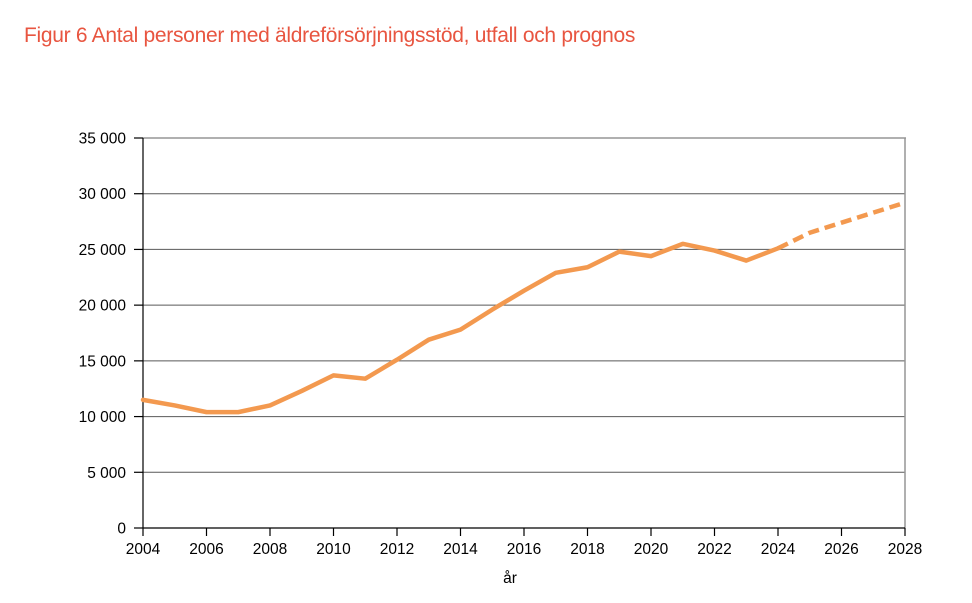  I want to click on x-tick-label: 2018, so click(587, 549).